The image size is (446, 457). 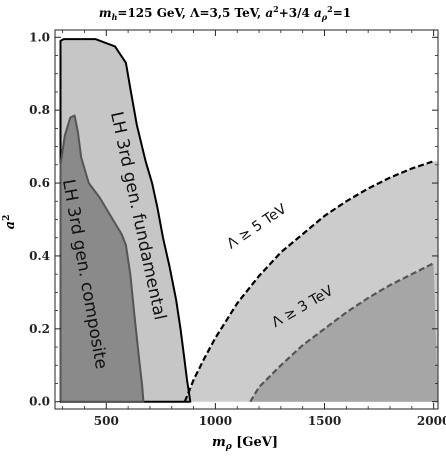 I want to click on region-composite, so click(x=102, y=258).